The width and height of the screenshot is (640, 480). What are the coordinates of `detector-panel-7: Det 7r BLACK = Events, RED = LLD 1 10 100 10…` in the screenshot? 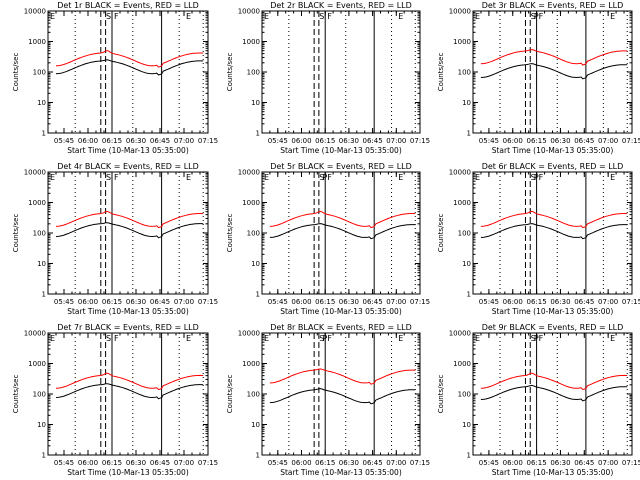 It's located at (115, 400).